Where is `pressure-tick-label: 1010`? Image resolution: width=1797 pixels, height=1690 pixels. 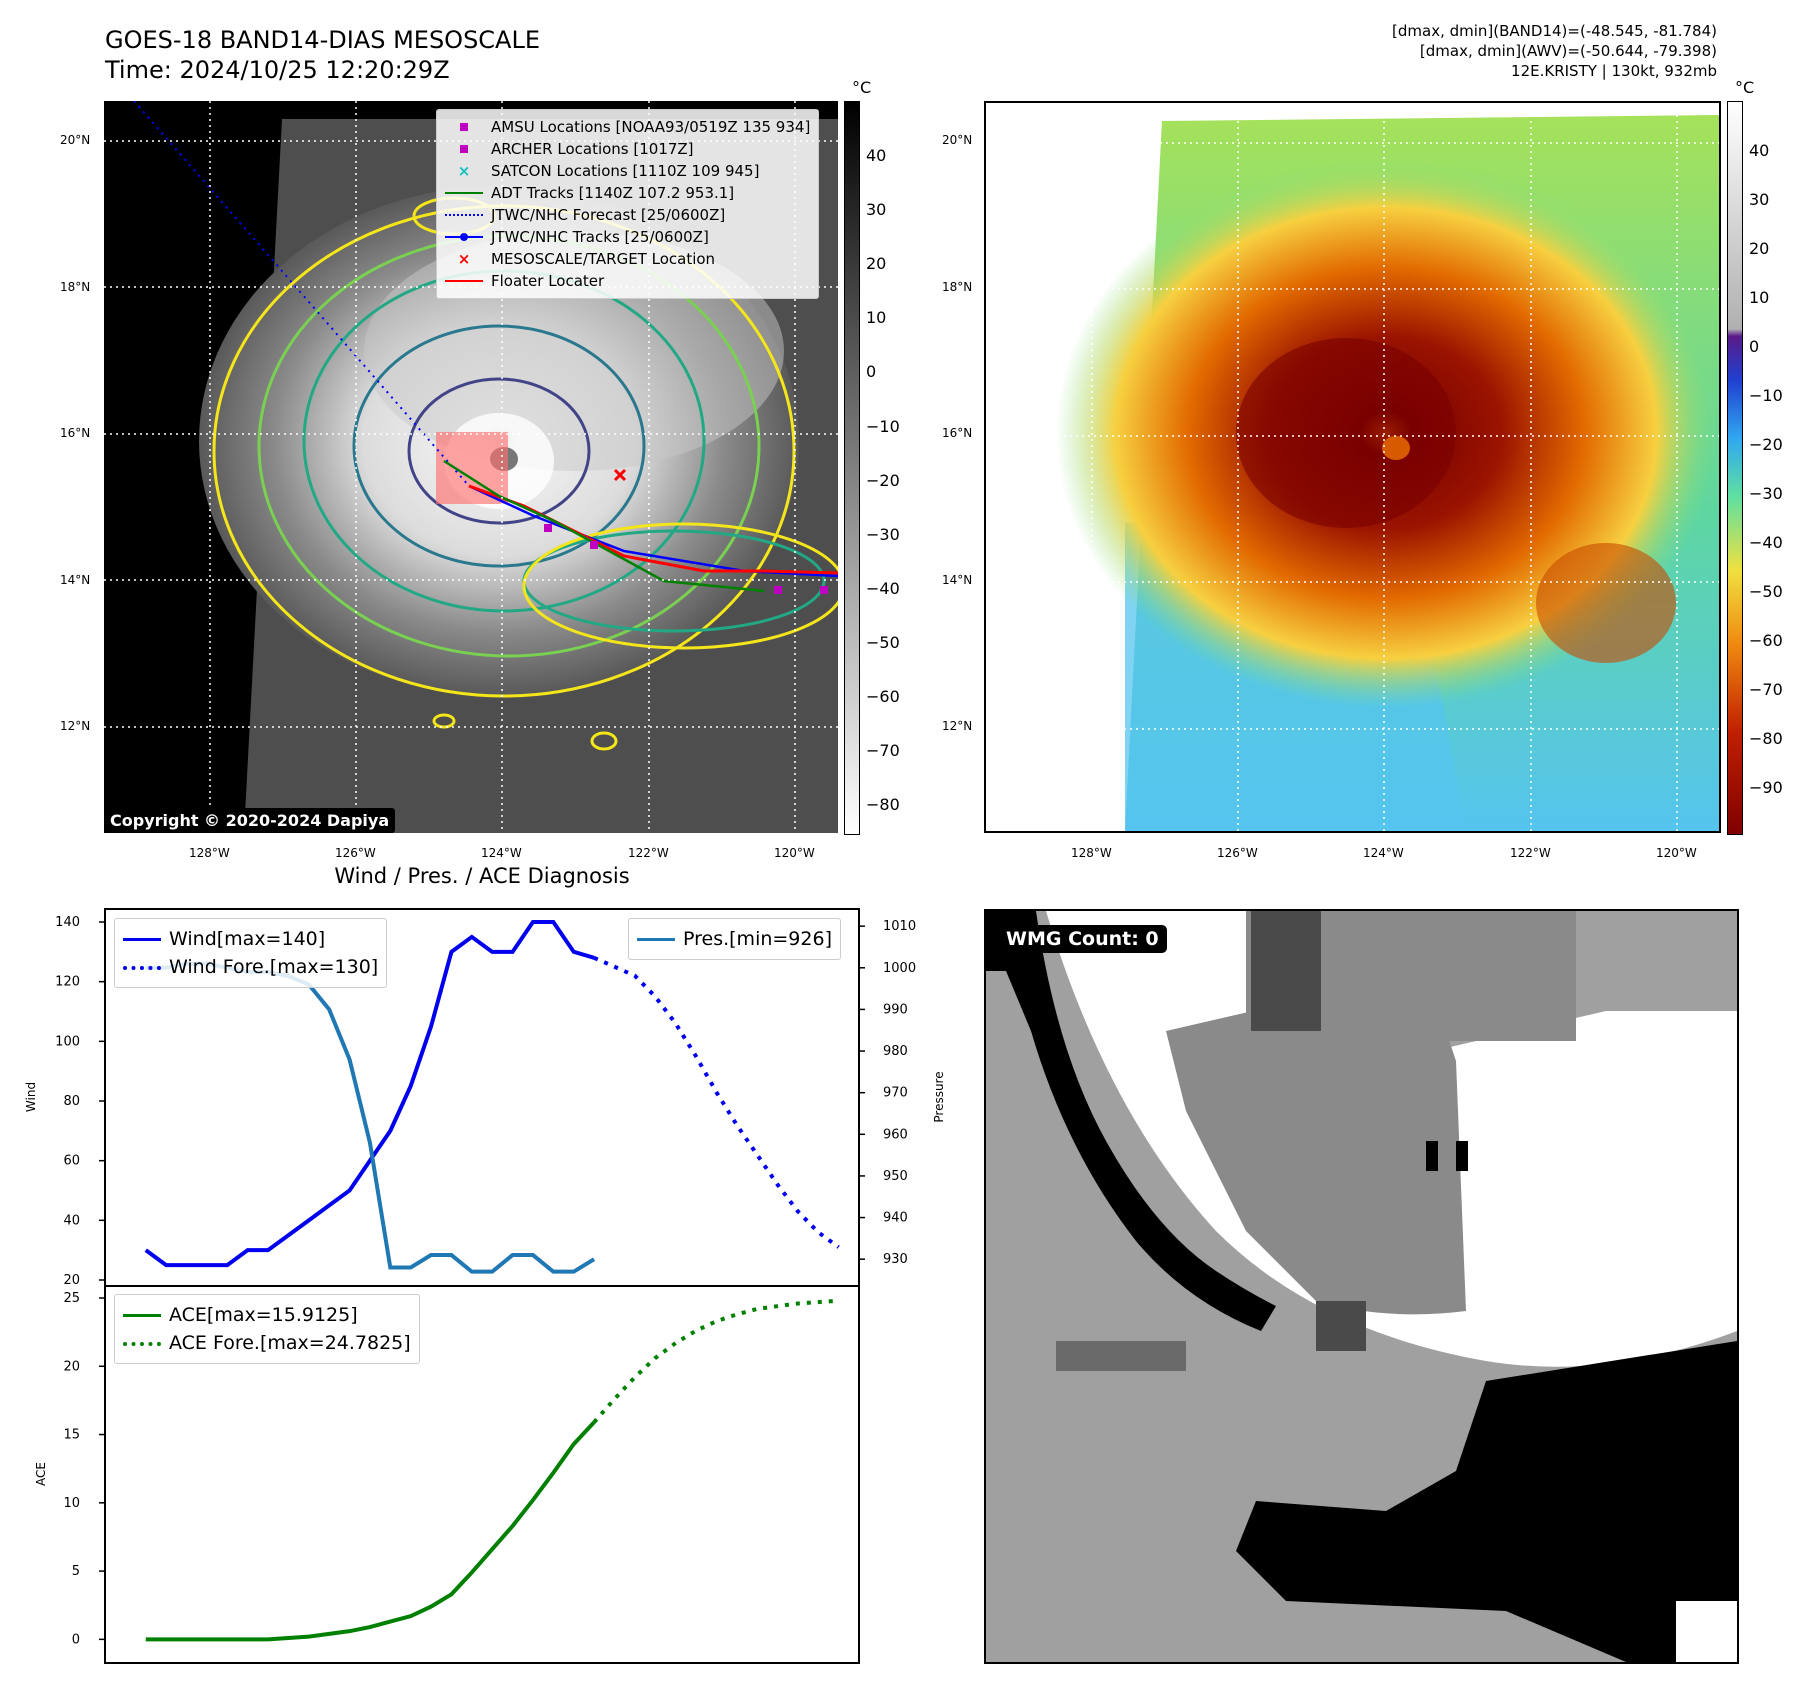
pressure-tick-label: 1010 is located at coordinates (899, 926).